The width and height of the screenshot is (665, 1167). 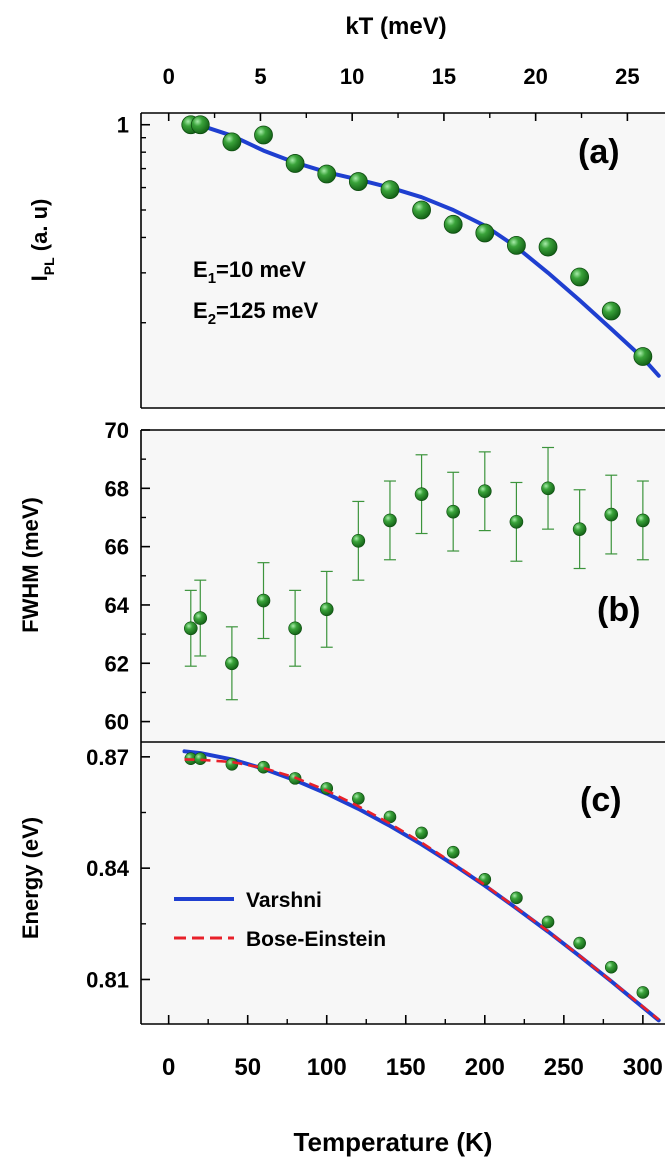 I want to click on top-axis-tick-label: 20, so click(x=535, y=76).